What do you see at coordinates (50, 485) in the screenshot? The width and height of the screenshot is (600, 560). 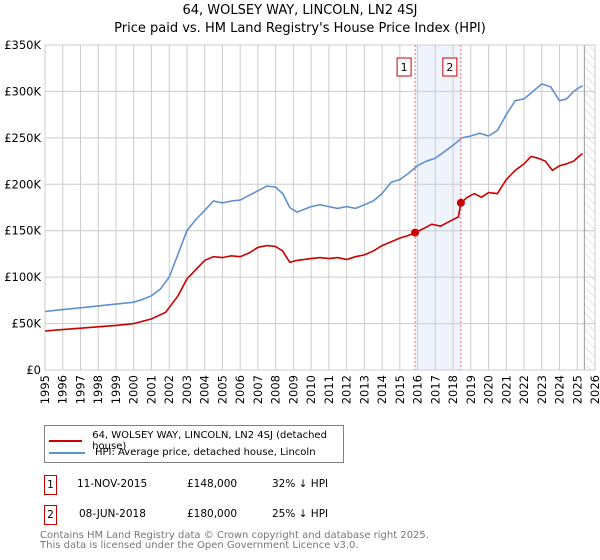 I see `transaction-marker: 1` at bounding box center [50, 485].